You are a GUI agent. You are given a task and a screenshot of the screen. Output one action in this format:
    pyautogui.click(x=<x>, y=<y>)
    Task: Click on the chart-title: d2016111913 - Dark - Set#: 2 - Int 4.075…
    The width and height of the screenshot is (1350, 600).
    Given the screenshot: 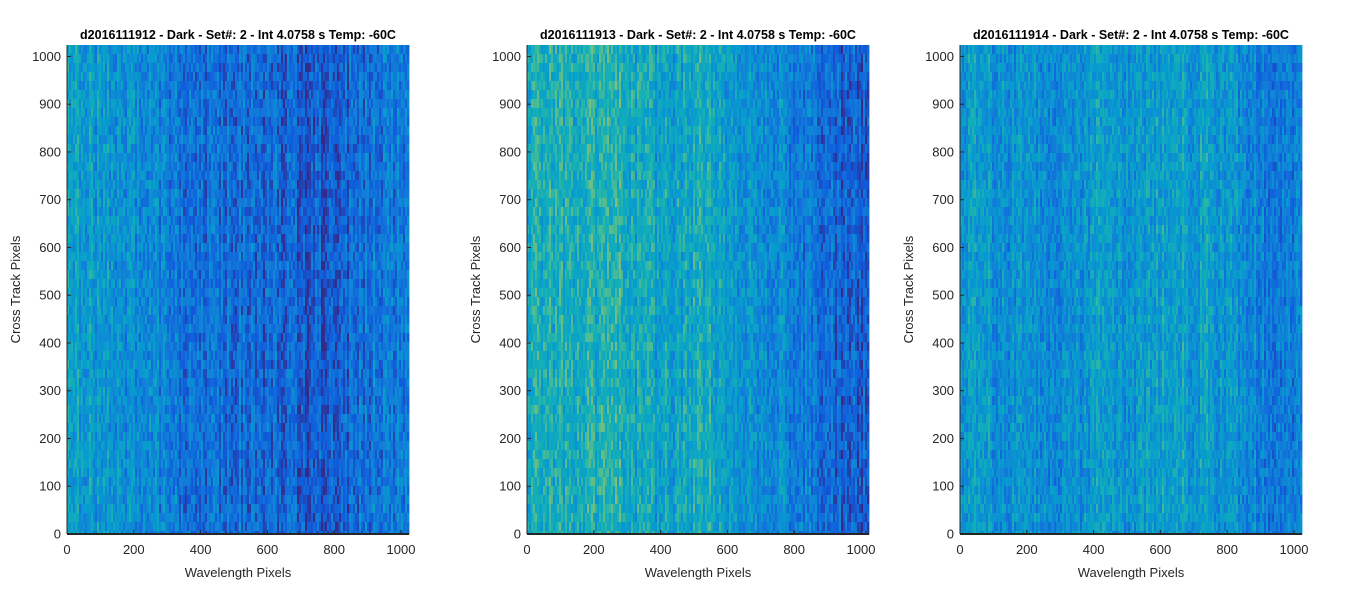 What is the action you would take?
    pyautogui.click(x=698, y=35)
    